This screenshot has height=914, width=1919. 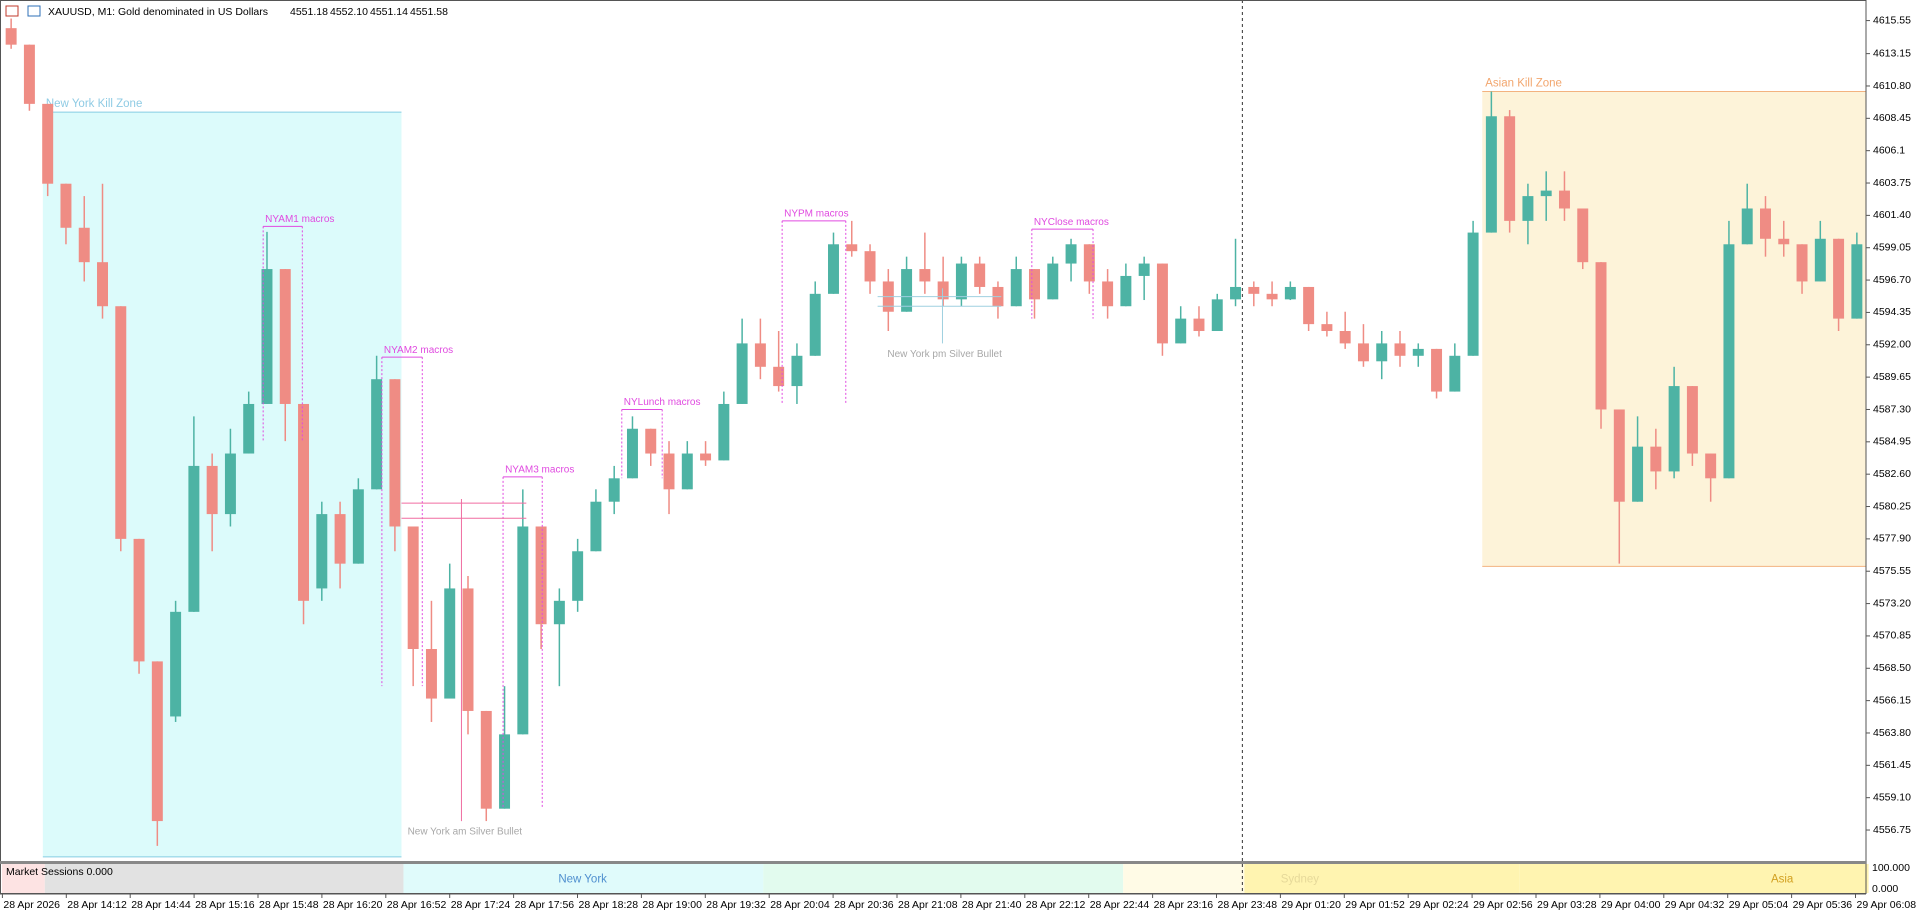 I want to click on indicator-tick: 0.000, so click(x=1885, y=889).